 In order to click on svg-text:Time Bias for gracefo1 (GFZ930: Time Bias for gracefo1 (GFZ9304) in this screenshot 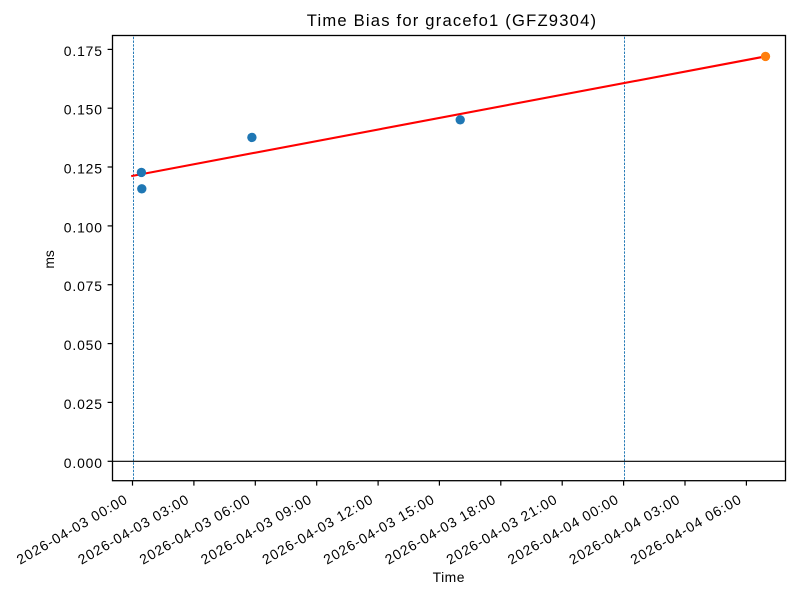, I will do `click(452, 20)`.